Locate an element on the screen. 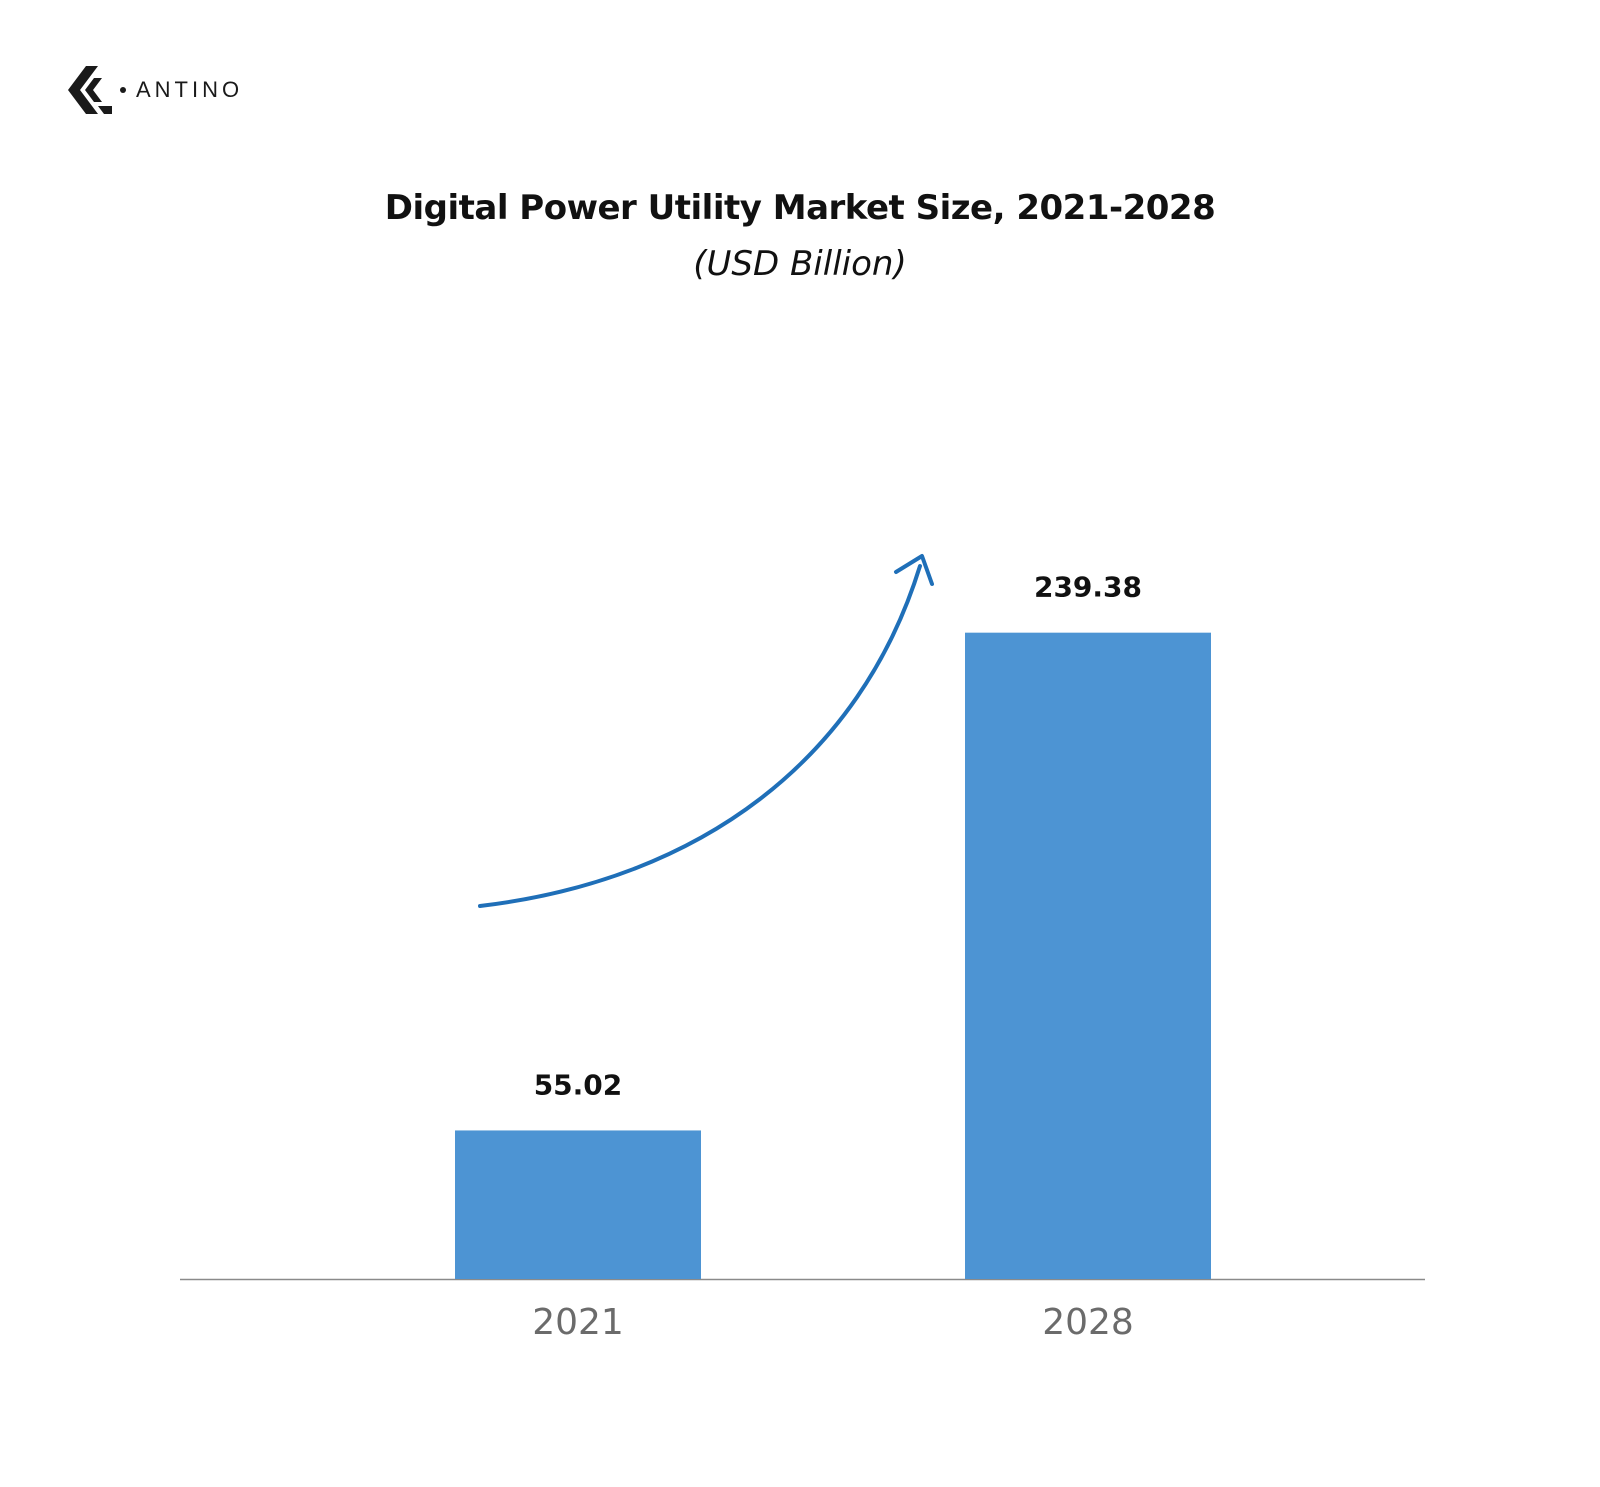 Image resolution: width=1600 pixels, height=1487 pixels. x-tick-label-2021: 2021 is located at coordinates (578, 1322).